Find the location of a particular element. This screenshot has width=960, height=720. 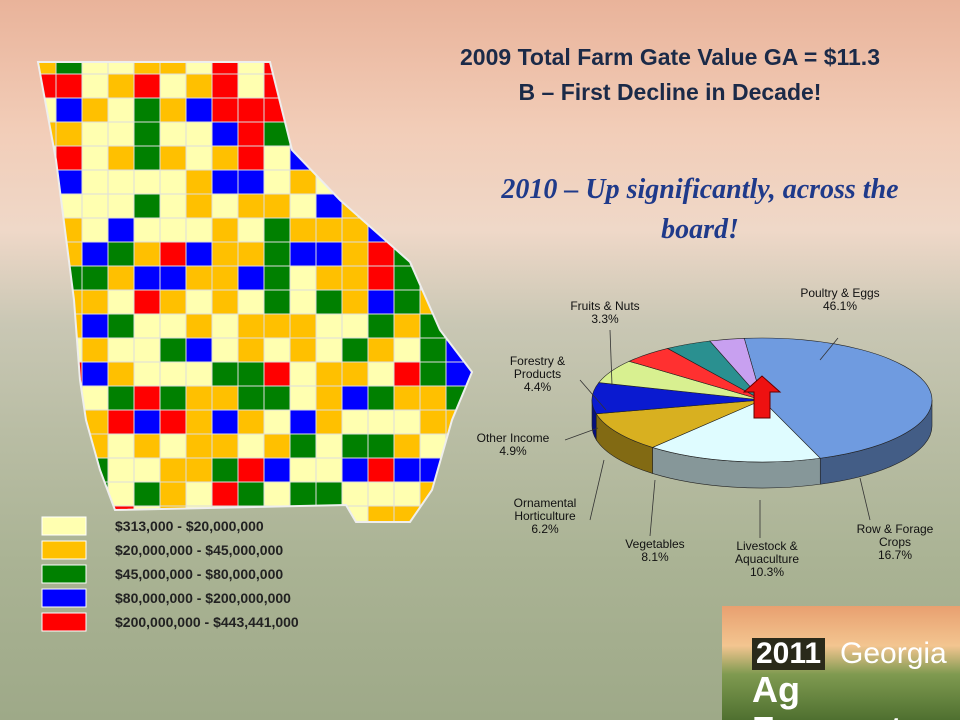

pie-slice is located at coordinates (838, 398).